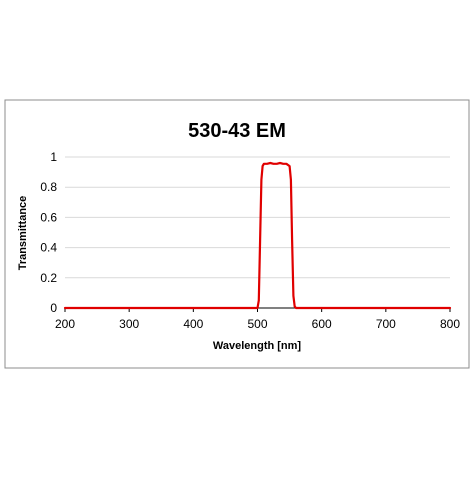  Describe the element at coordinates (48, 248) in the screenshot. I see `y-tick-label: 0.4` at that location.